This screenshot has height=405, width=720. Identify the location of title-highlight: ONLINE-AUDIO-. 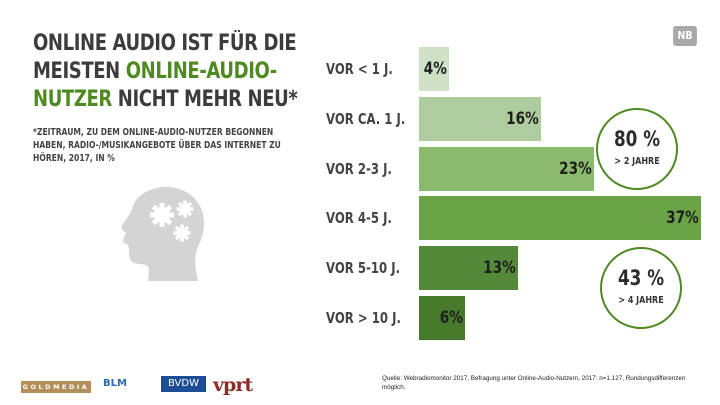
(201, 71).